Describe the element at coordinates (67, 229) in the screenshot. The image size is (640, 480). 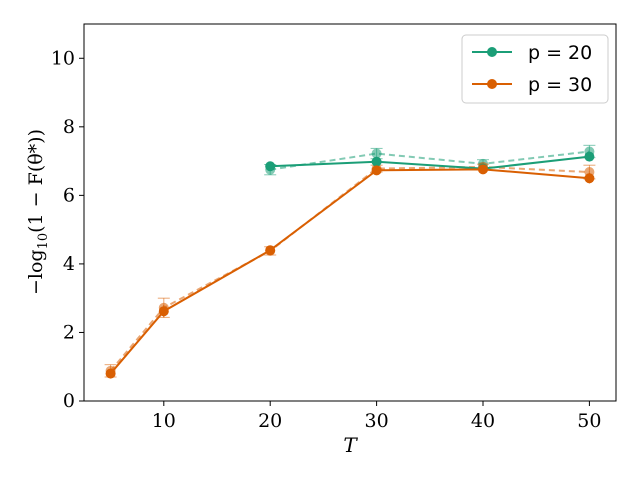
I see `y-axis-ticks: 0 2 4 6 8 10` at that location.